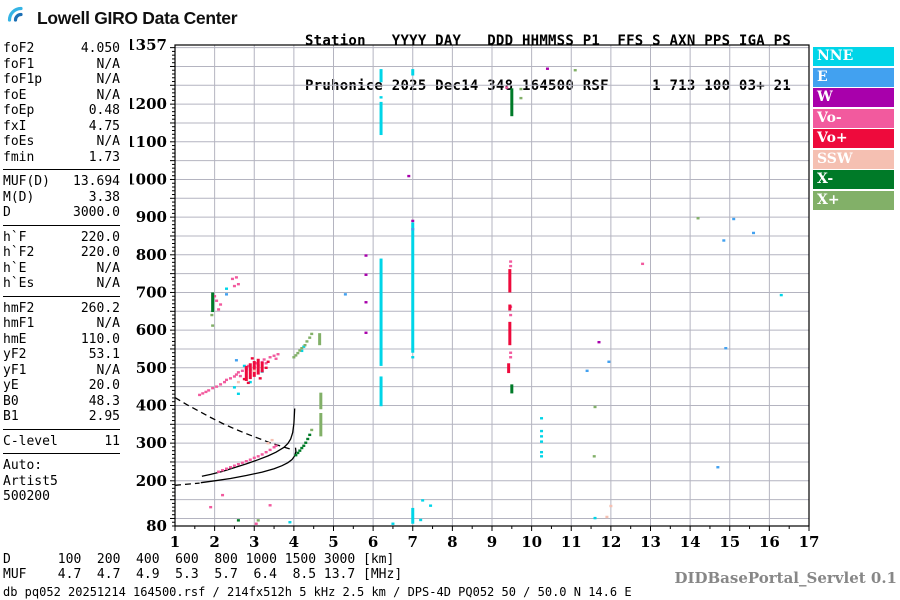 The width and height of the screenshot is (900, 600). What do you see at coordinates (482, 205) in the screenshot?
I see `series-W` at bounding box center [482, 205].